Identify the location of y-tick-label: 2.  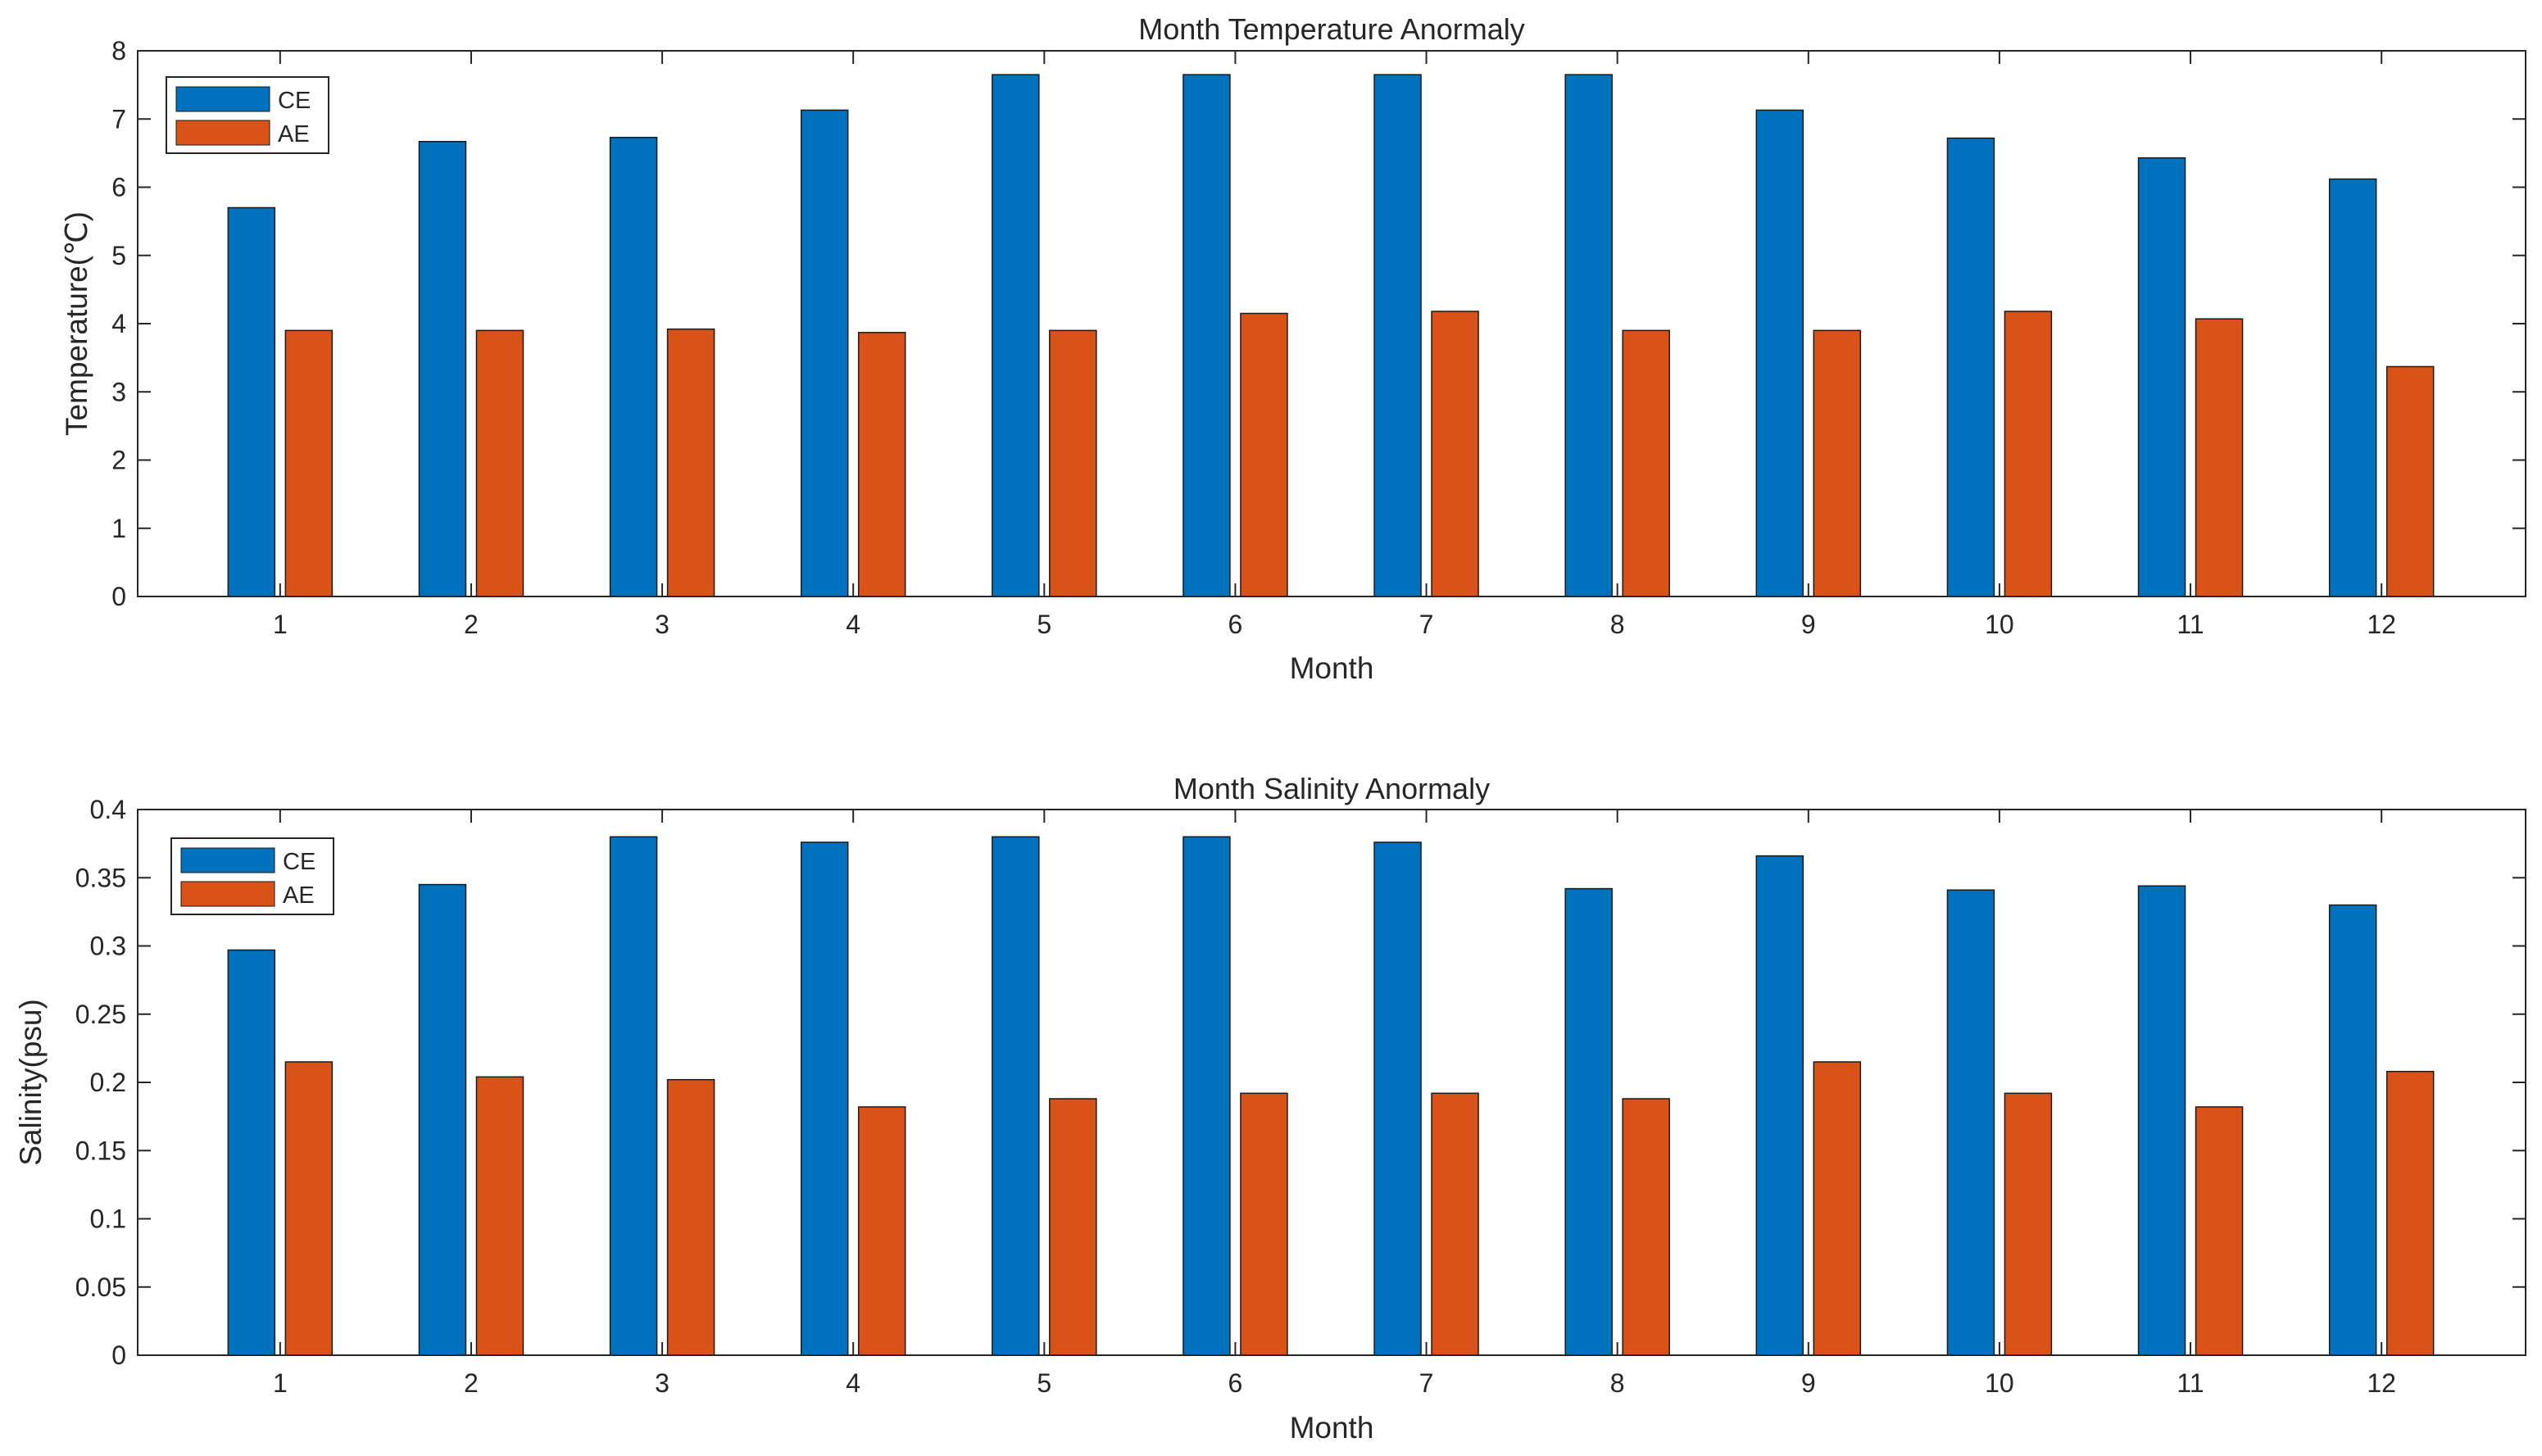
(118, 461).